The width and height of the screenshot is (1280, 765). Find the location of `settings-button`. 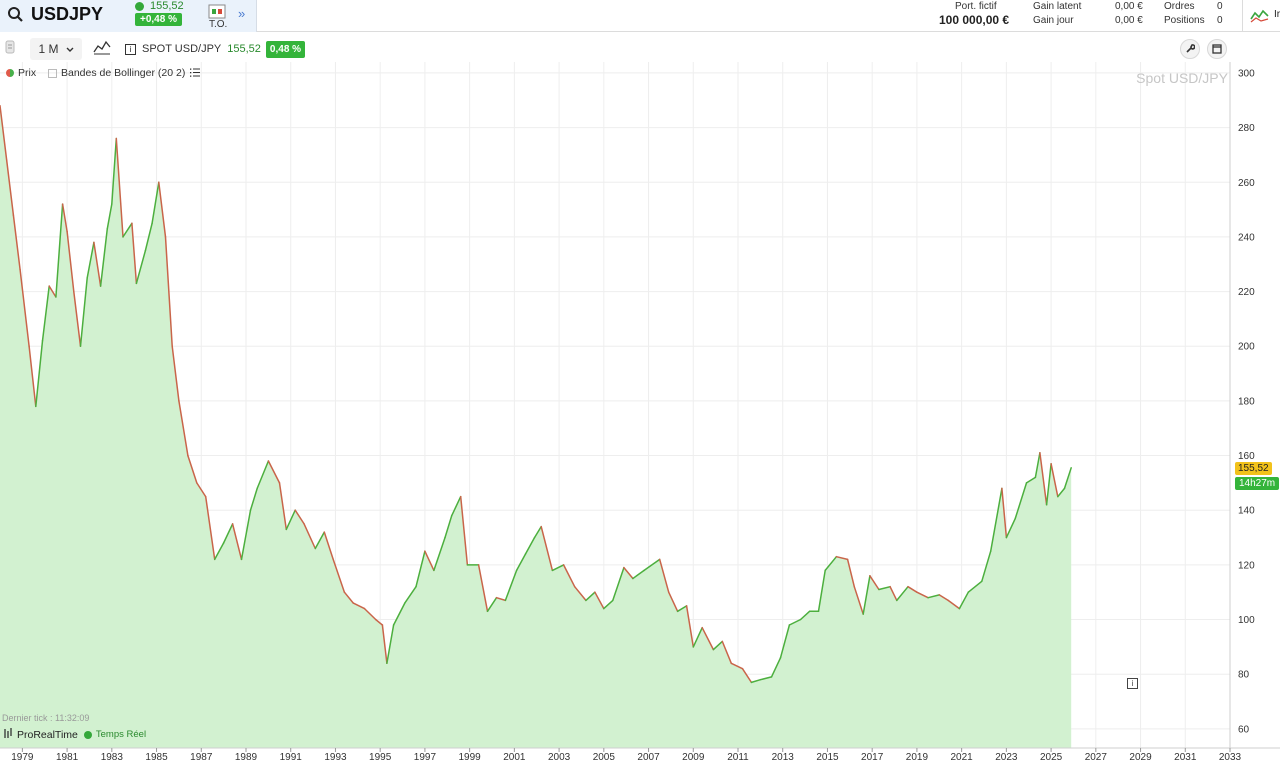

settings-button is located at coordinates (1190, 49).